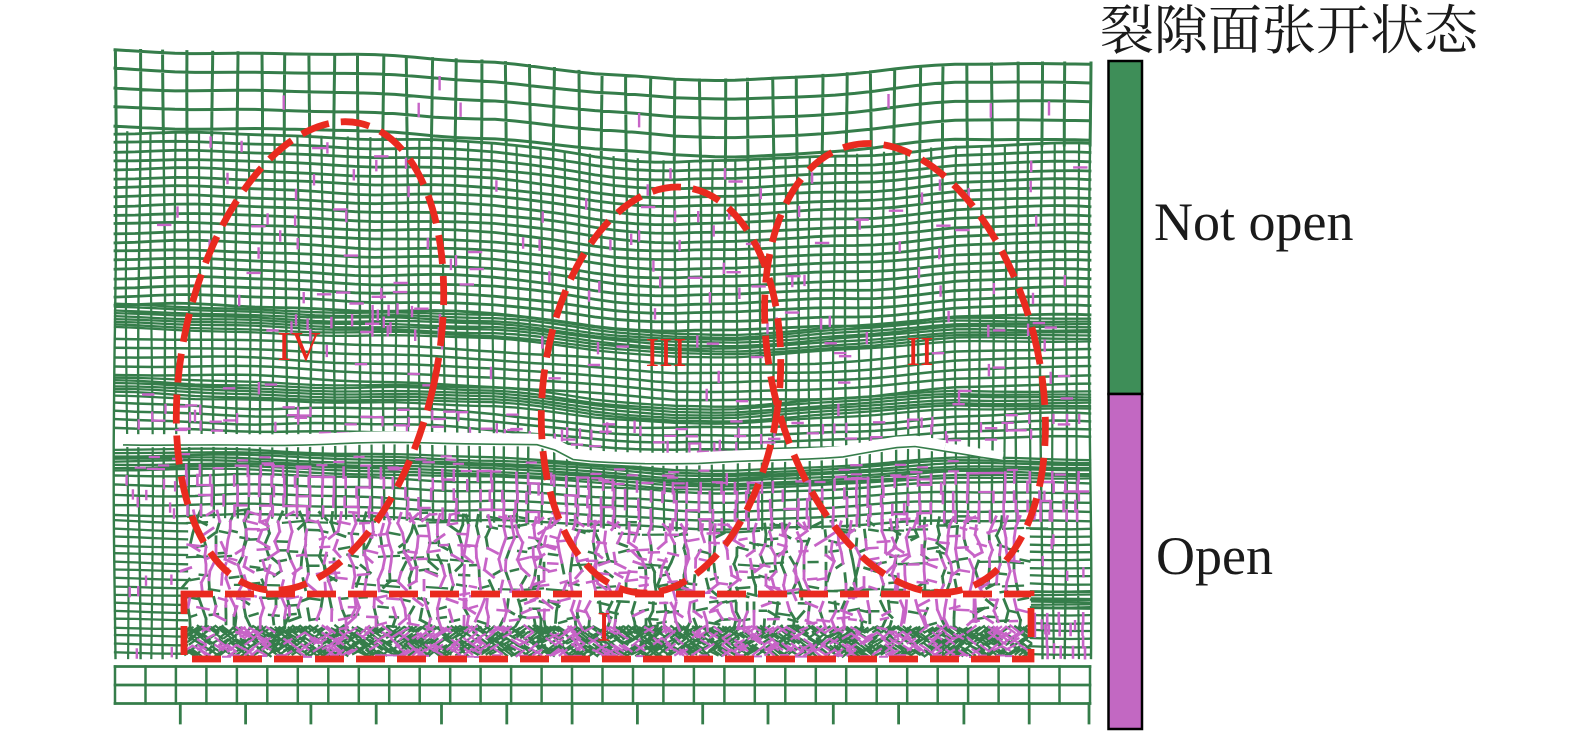  I want to click on svg-text: Not open, so click(1253, 222).